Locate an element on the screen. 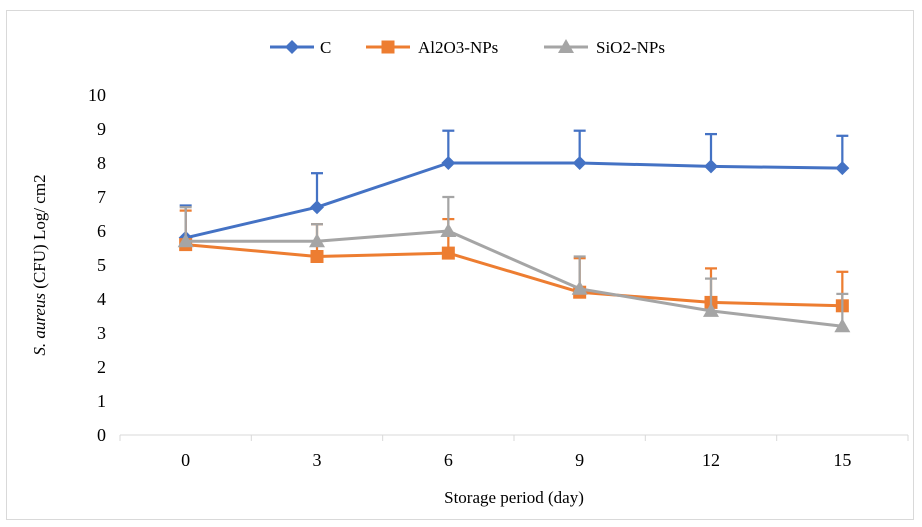 This screenshot has width=922, height=527. y-tick-label: 4 is located at coordinates (101, 299).